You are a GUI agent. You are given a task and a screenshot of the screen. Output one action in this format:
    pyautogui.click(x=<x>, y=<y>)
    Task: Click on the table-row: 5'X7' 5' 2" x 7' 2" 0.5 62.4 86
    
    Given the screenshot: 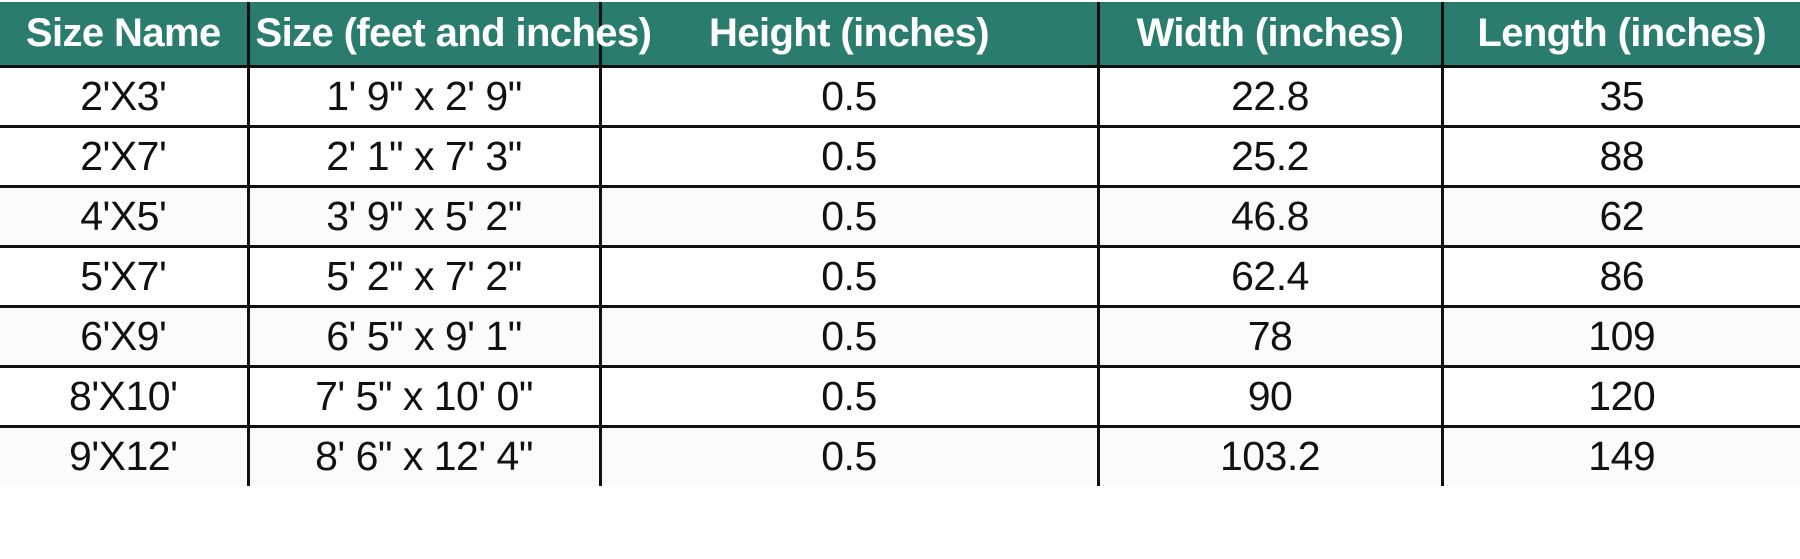 What is the action you would take?
    pyautogui.click(x=900, y=277)
    